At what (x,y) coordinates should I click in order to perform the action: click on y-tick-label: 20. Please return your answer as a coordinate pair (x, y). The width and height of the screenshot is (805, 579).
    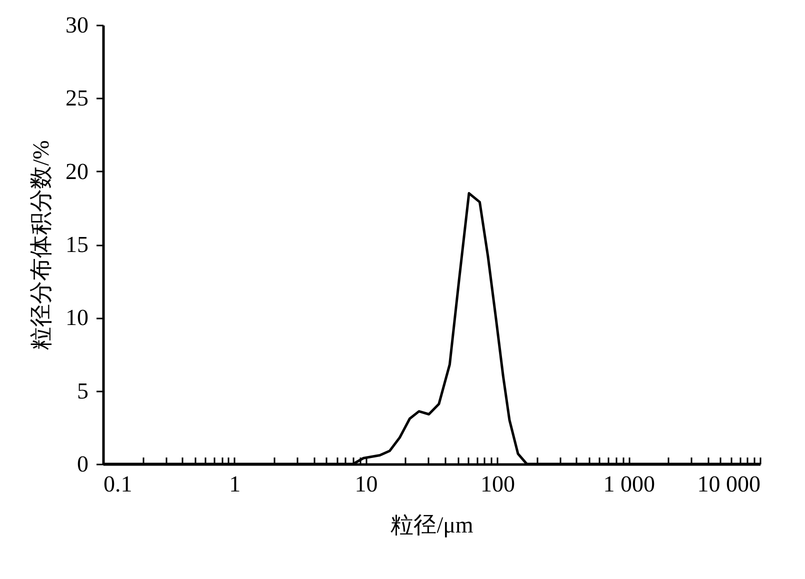
    Looking at the image, I should click on (77, 171).